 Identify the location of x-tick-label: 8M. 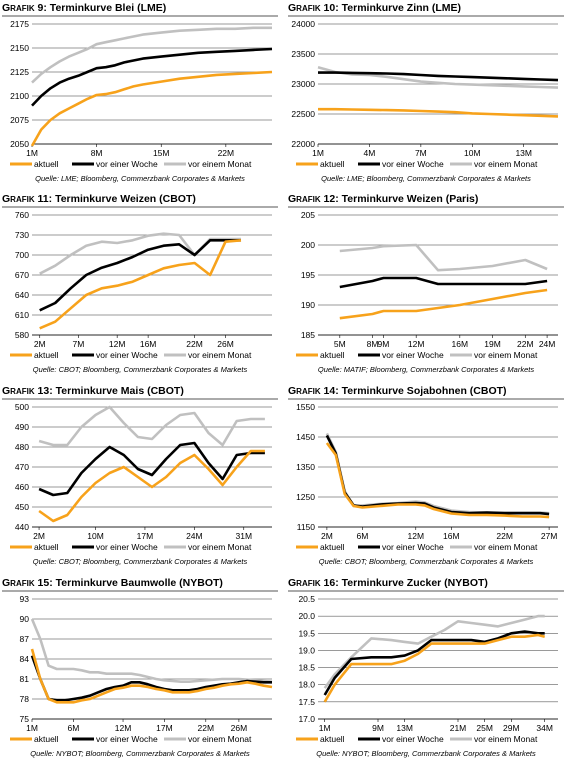
(373, 344).